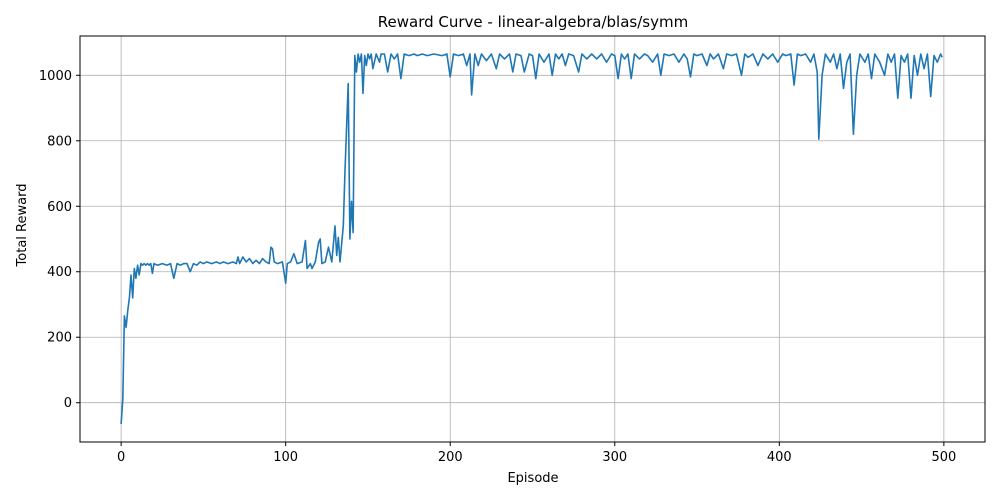 This screenshot has height=500, width=1000. I want to click on y-tick-label: 200, so click(59, 338).